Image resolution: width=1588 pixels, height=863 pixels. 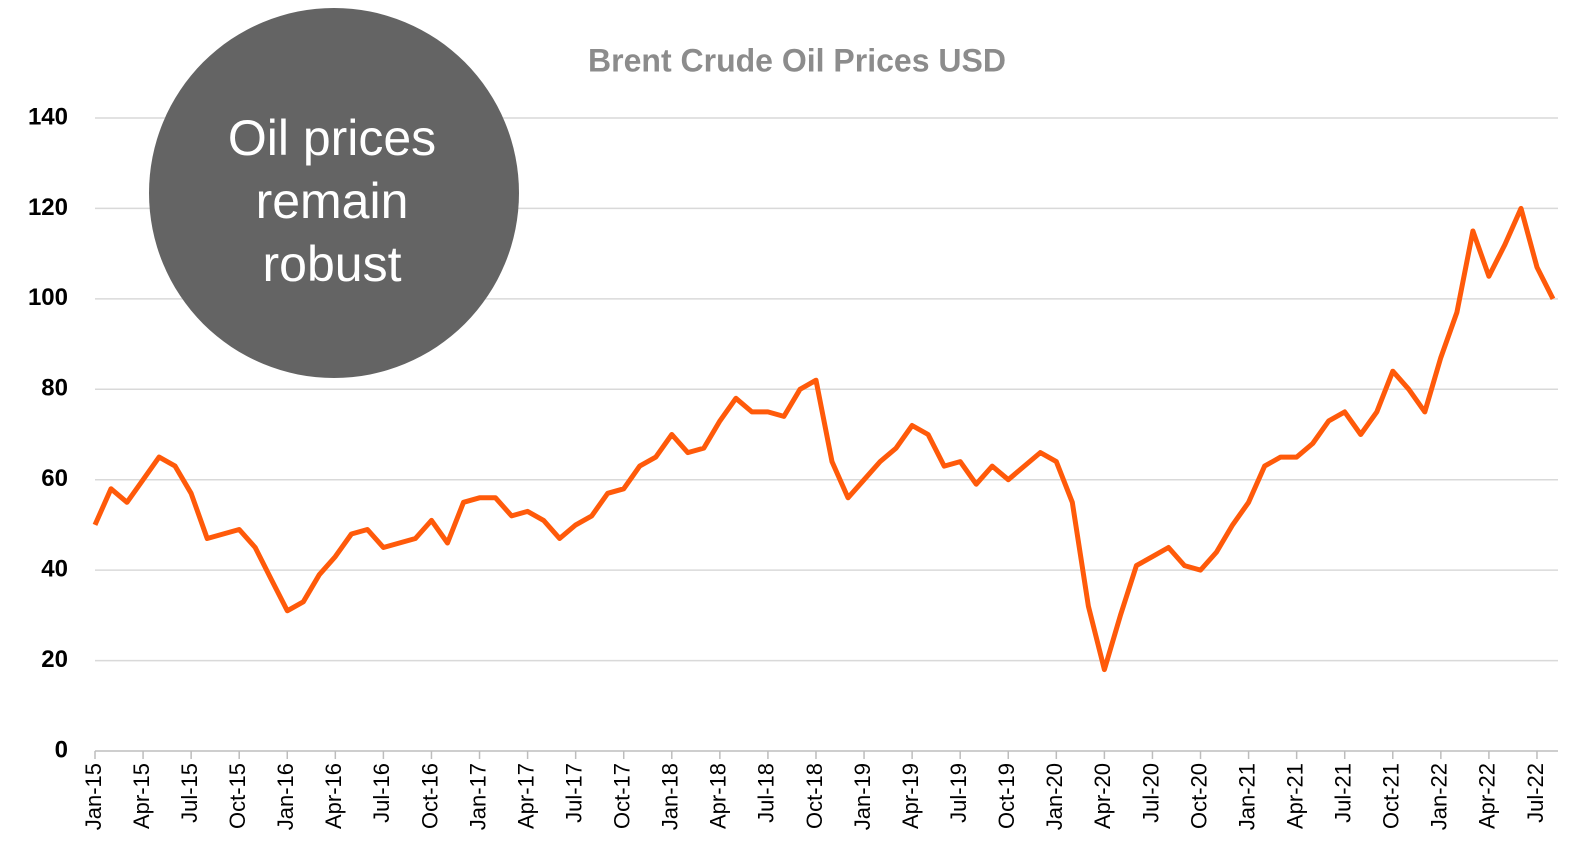 What do you see at coordinates (48, 297) in the screenshot?
I see `y-tick-label: 100` at bounding box center [48, 297].